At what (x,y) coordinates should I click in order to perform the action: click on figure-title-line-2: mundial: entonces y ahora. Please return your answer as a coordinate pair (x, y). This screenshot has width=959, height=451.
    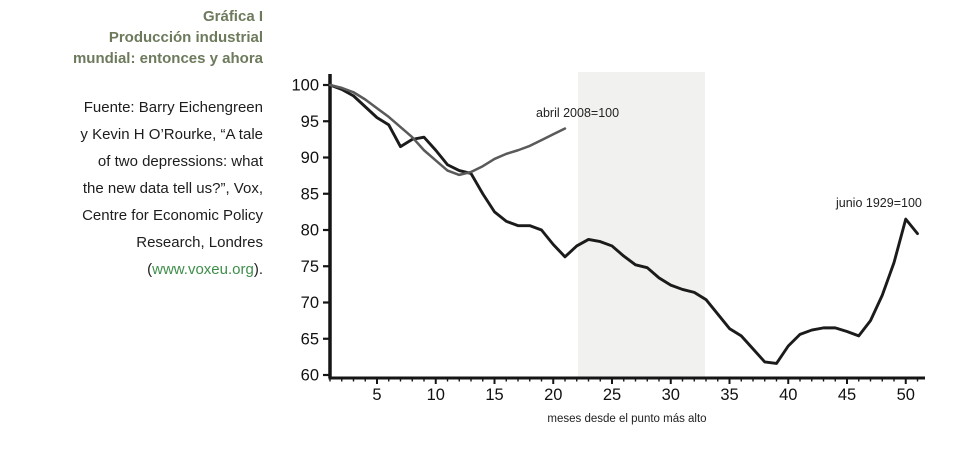
    Looking at the image, I should click on (167, 58).